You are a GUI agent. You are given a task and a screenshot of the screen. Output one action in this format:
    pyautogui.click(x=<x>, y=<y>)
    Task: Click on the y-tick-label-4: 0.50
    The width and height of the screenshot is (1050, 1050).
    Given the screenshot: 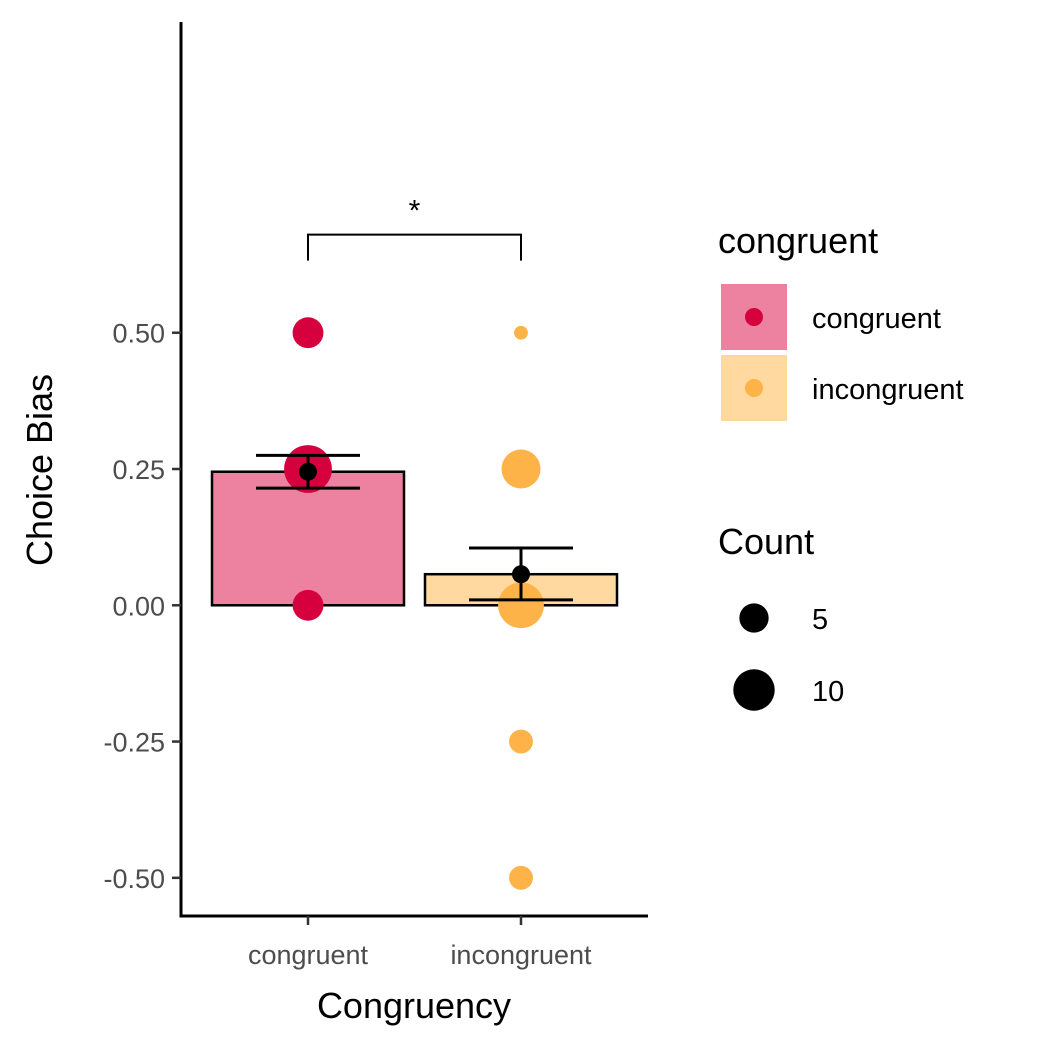 What is the action you would take?
    pyautogui.click(x=138, y=334)
    